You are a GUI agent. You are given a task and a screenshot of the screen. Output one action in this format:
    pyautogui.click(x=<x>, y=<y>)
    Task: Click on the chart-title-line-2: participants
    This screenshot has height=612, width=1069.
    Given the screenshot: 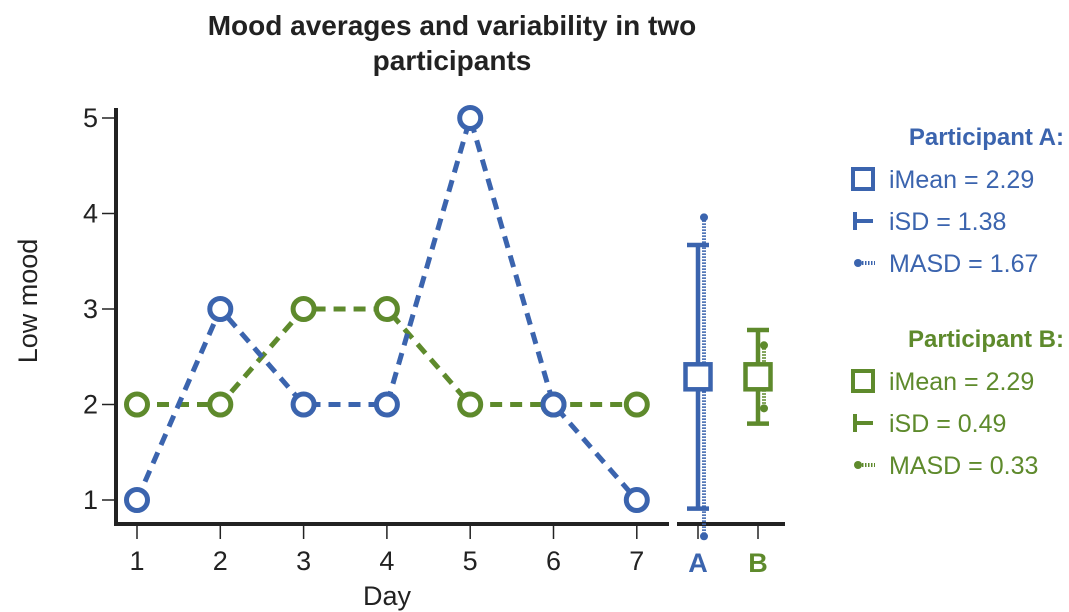 What is the action you would take?
    pyautogui.click(x=452, y=60)
    